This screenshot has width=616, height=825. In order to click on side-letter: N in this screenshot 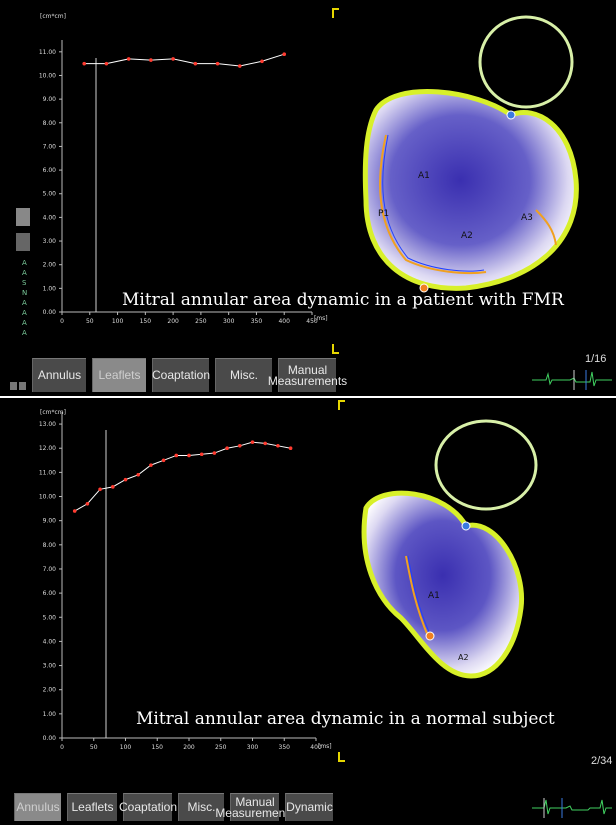, I will do `click(25, 293)`.